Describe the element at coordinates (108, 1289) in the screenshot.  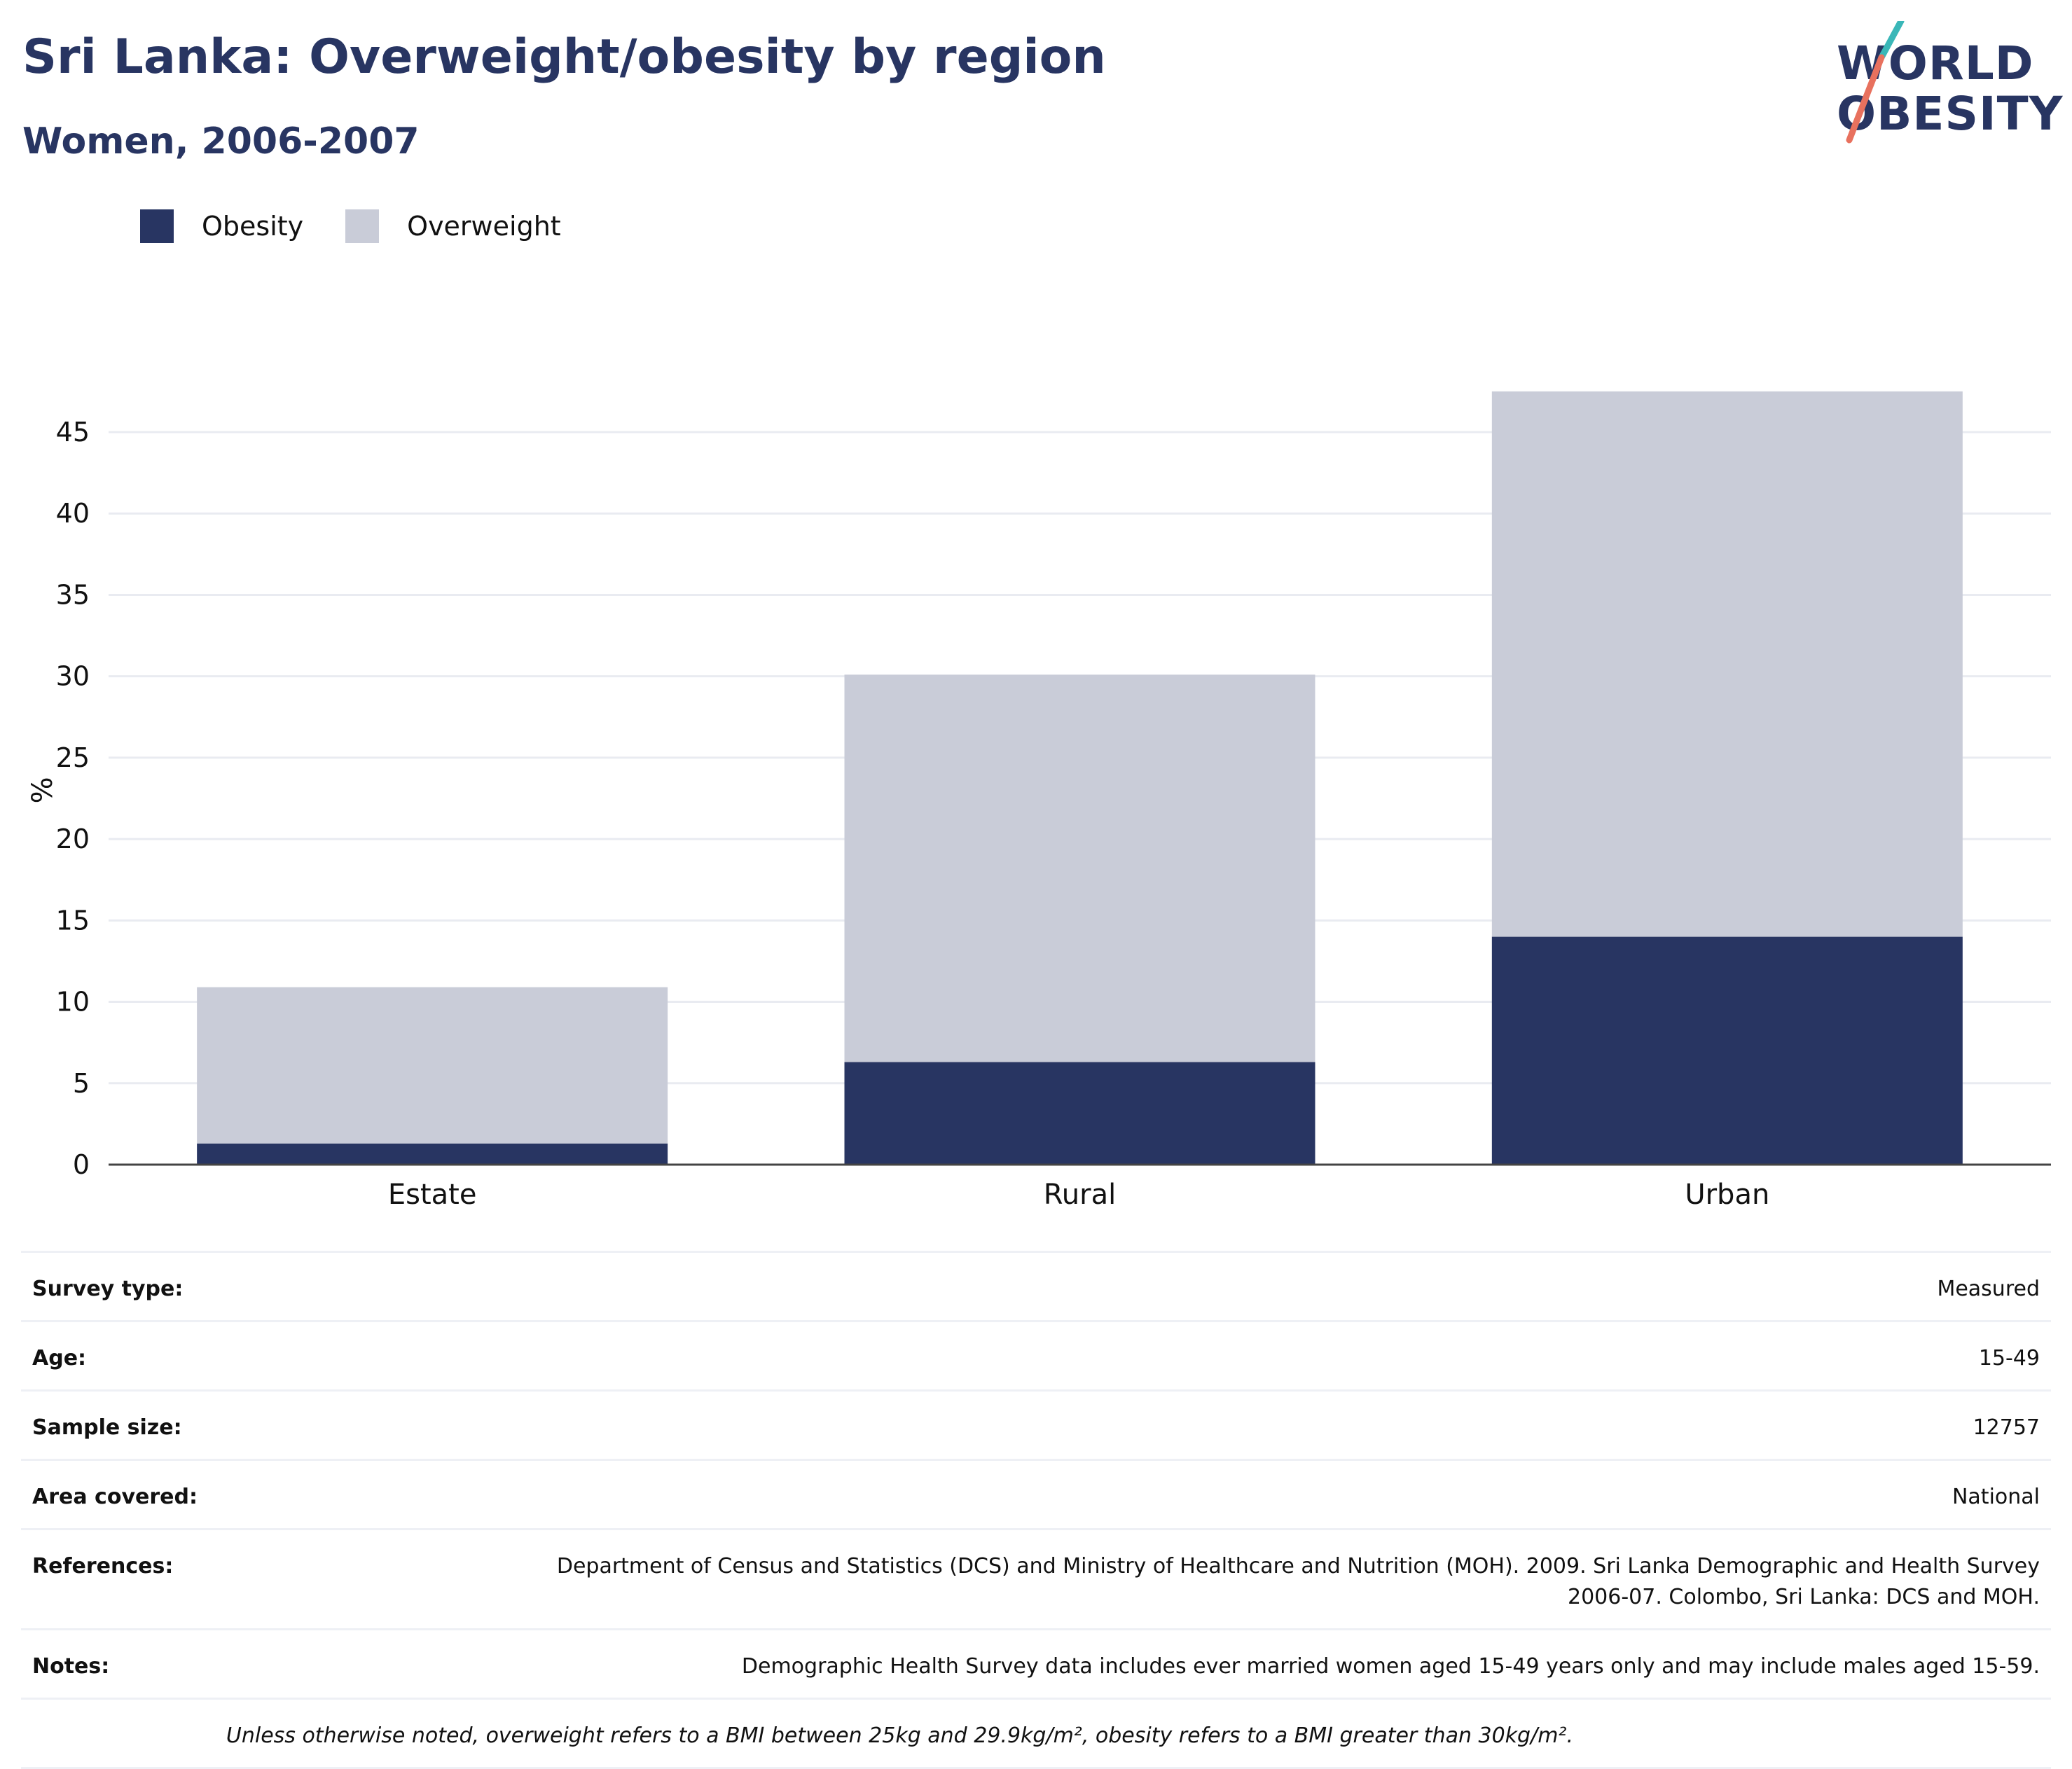
I see `details-label: Survey type:` at that location.